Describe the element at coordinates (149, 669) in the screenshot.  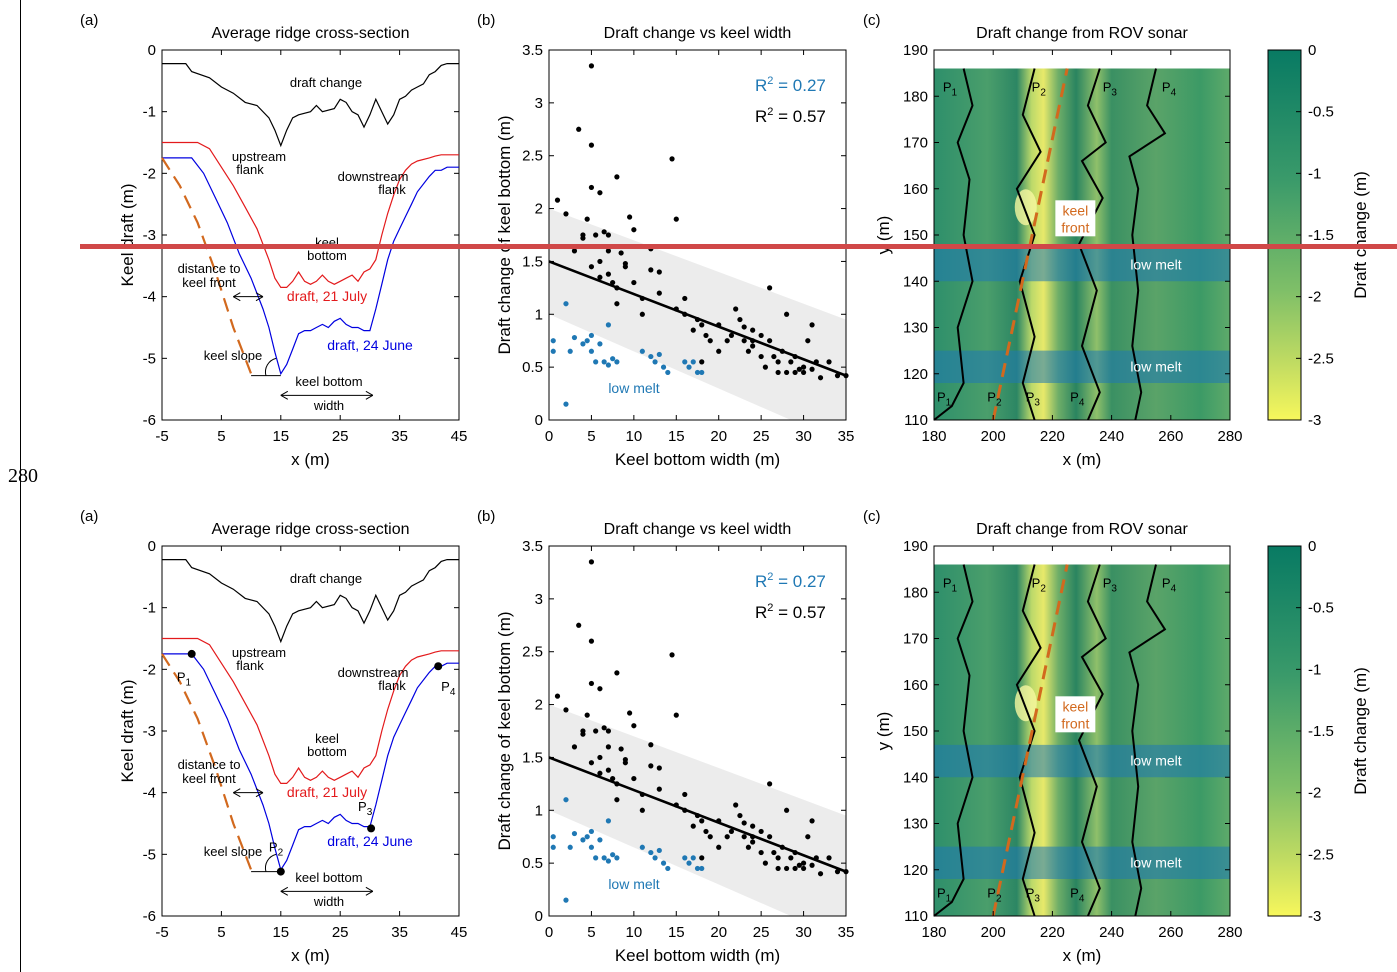
I see `panel-a-ytick-label: -2` at that location.